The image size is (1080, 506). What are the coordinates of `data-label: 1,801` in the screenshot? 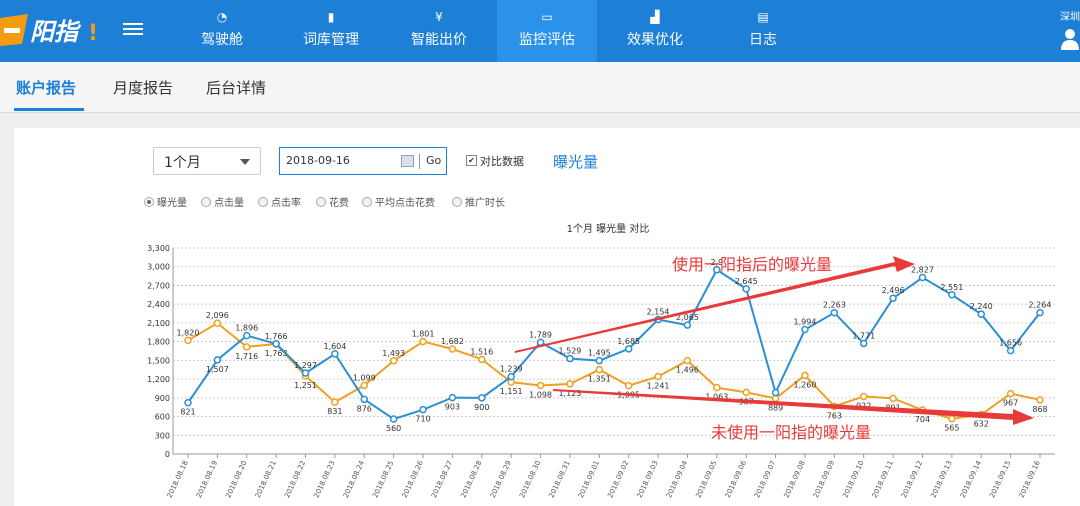 It's located at (423, 334).